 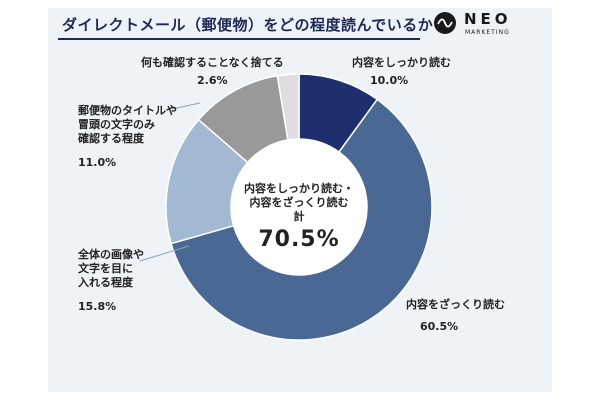 I want to click on label-title-only-line2: 冒頭の文字のみ, so click(x=116, y=124).